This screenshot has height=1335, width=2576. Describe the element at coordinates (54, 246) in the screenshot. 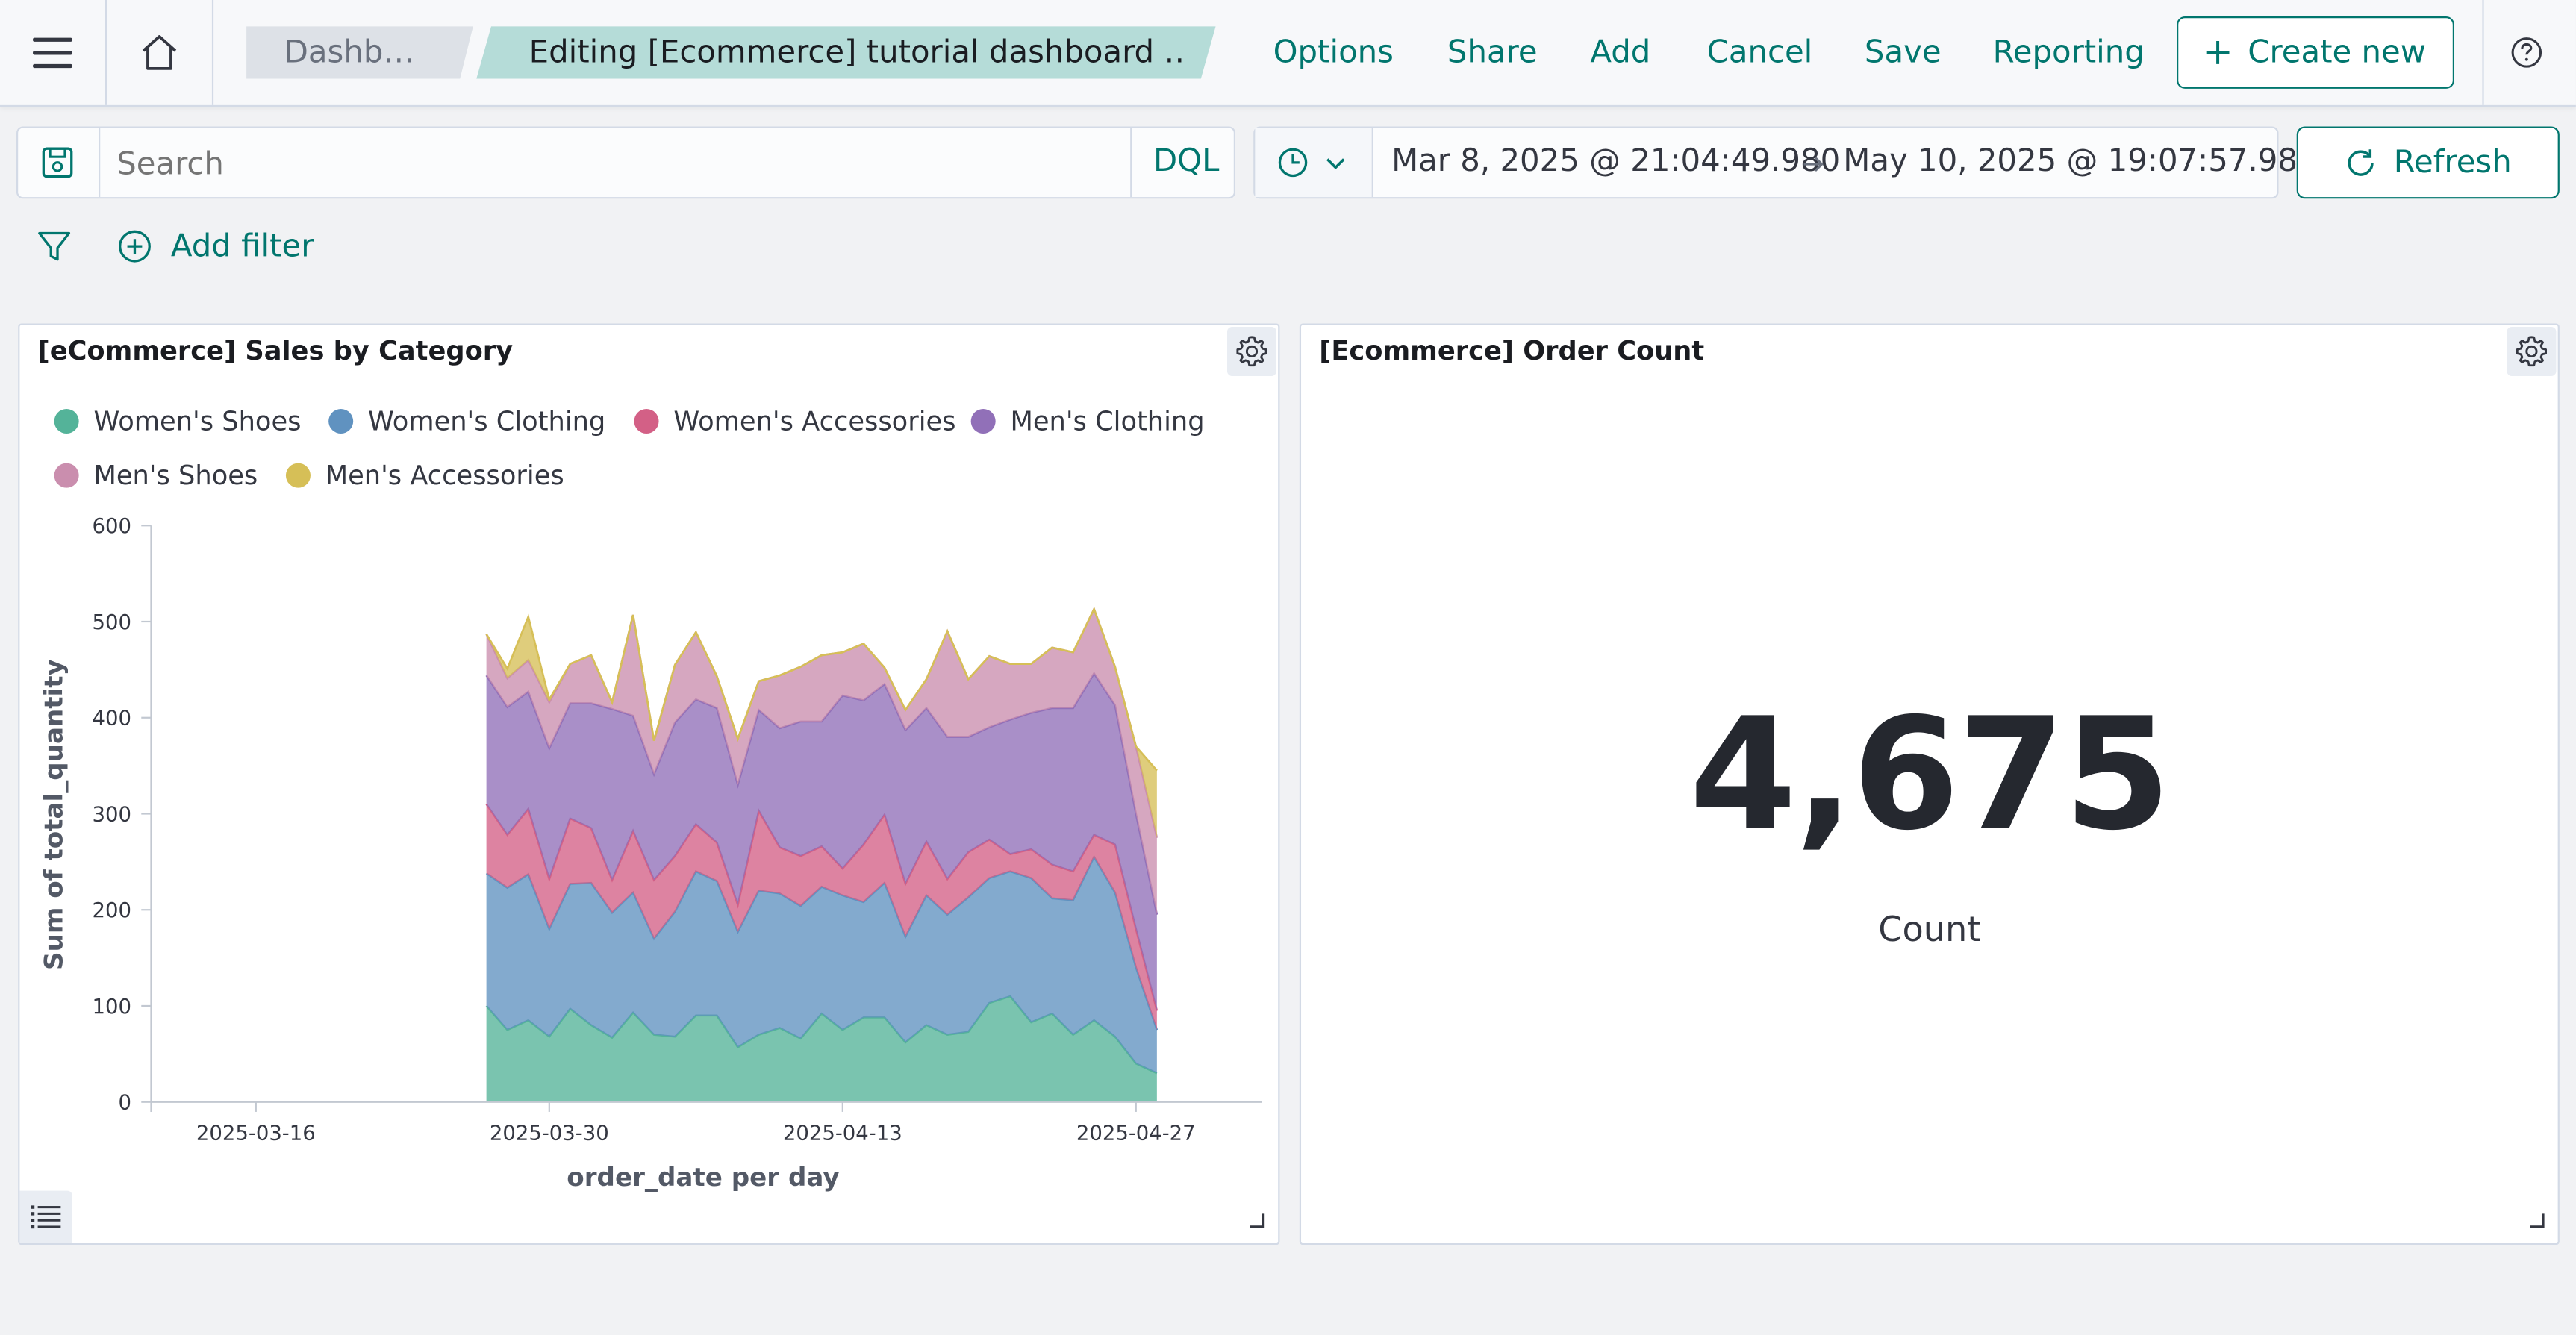

I see `filter-icon` at that location.